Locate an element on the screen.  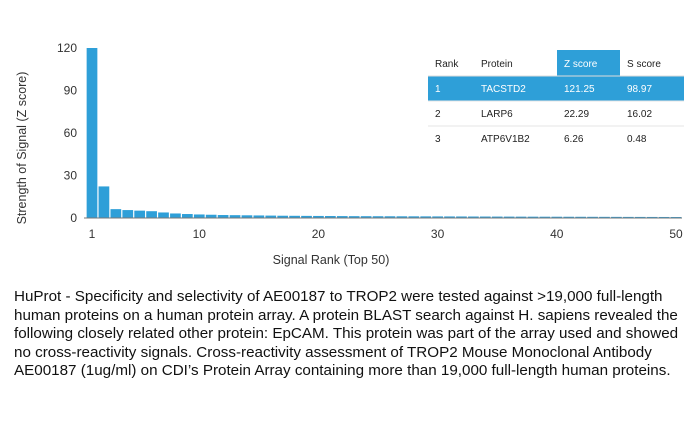
x-tick-20: 20 is located at coordinates (319, 234).